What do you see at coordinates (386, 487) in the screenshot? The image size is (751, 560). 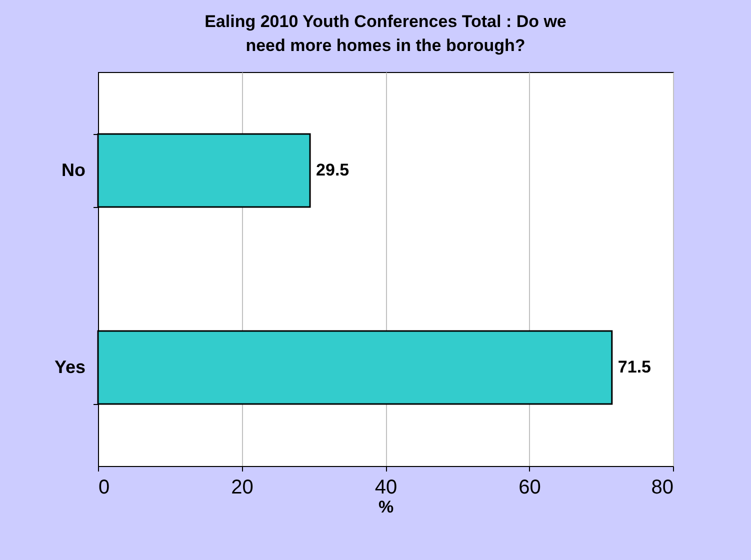 I see `x-tick-label: 40` at bounding box center [386, 487].